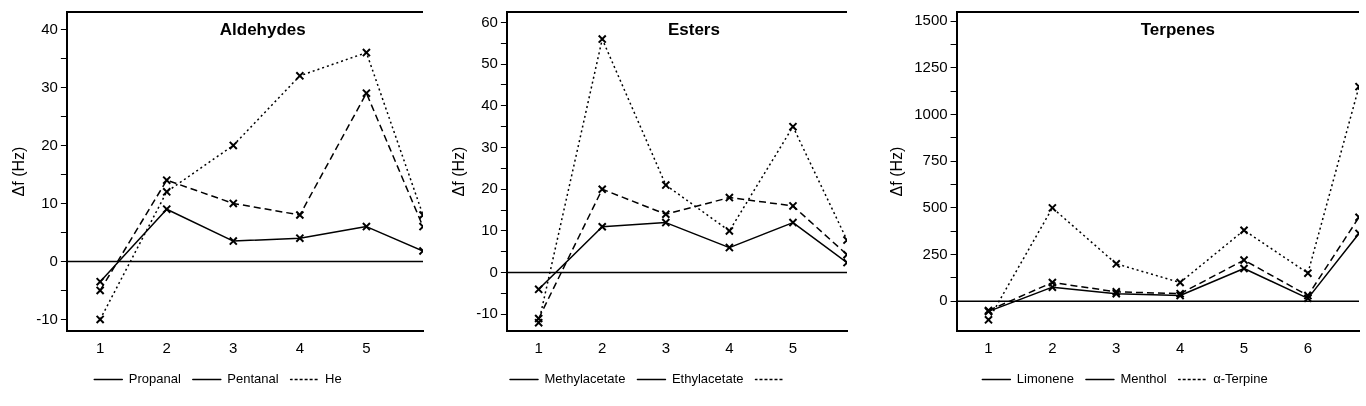  What do you see at coordinates (935, 160) in the screenshot?
I see `y-tick-label: 750` at bounding box center [935, 160].